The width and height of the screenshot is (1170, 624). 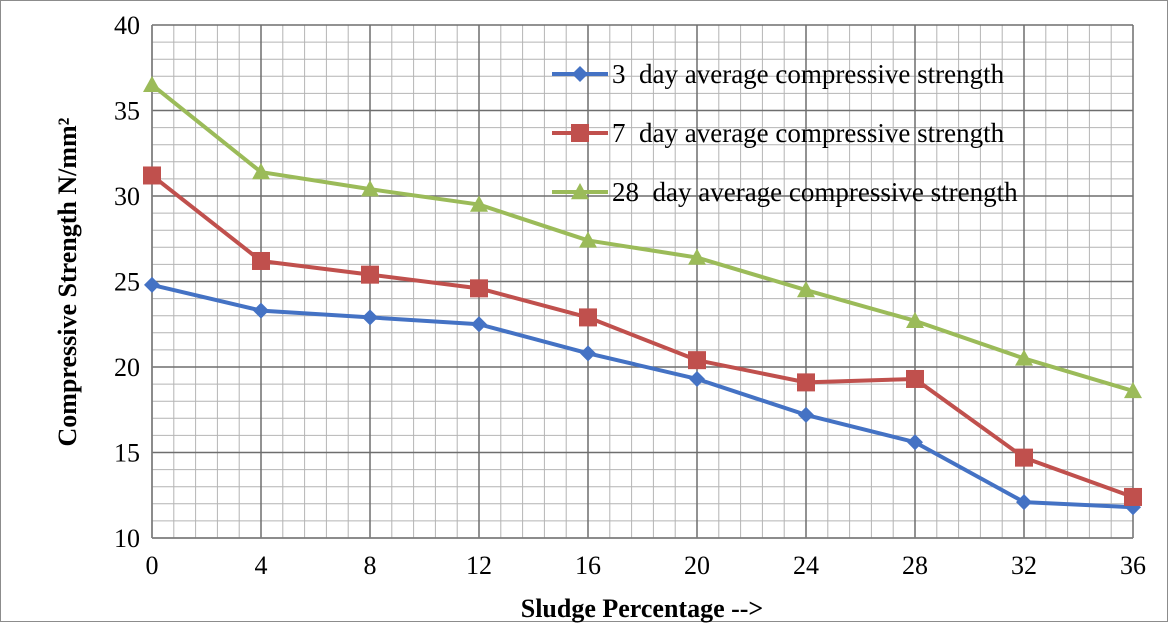 I want to click on x-tick-label: 4, so click(x=261, y=565).